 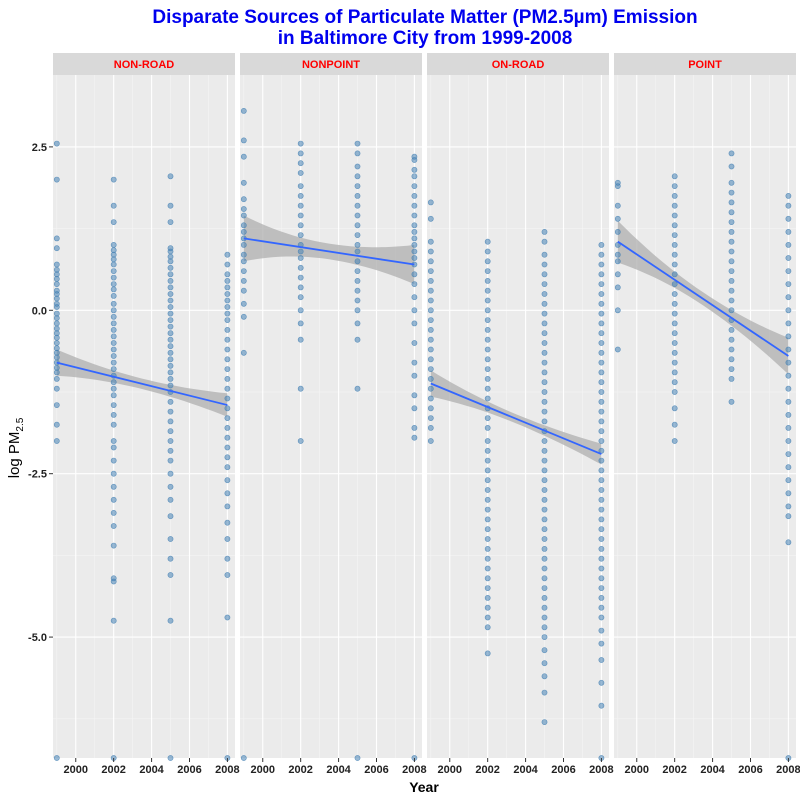 I want to click on trend-line, so click(x=703, y=298).